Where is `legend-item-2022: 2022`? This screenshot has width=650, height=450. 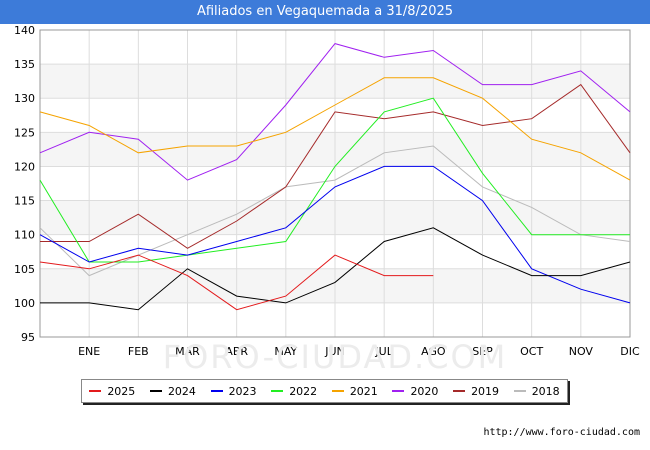
legend-item-2022: 2022 is located at coordinates (294, 391).